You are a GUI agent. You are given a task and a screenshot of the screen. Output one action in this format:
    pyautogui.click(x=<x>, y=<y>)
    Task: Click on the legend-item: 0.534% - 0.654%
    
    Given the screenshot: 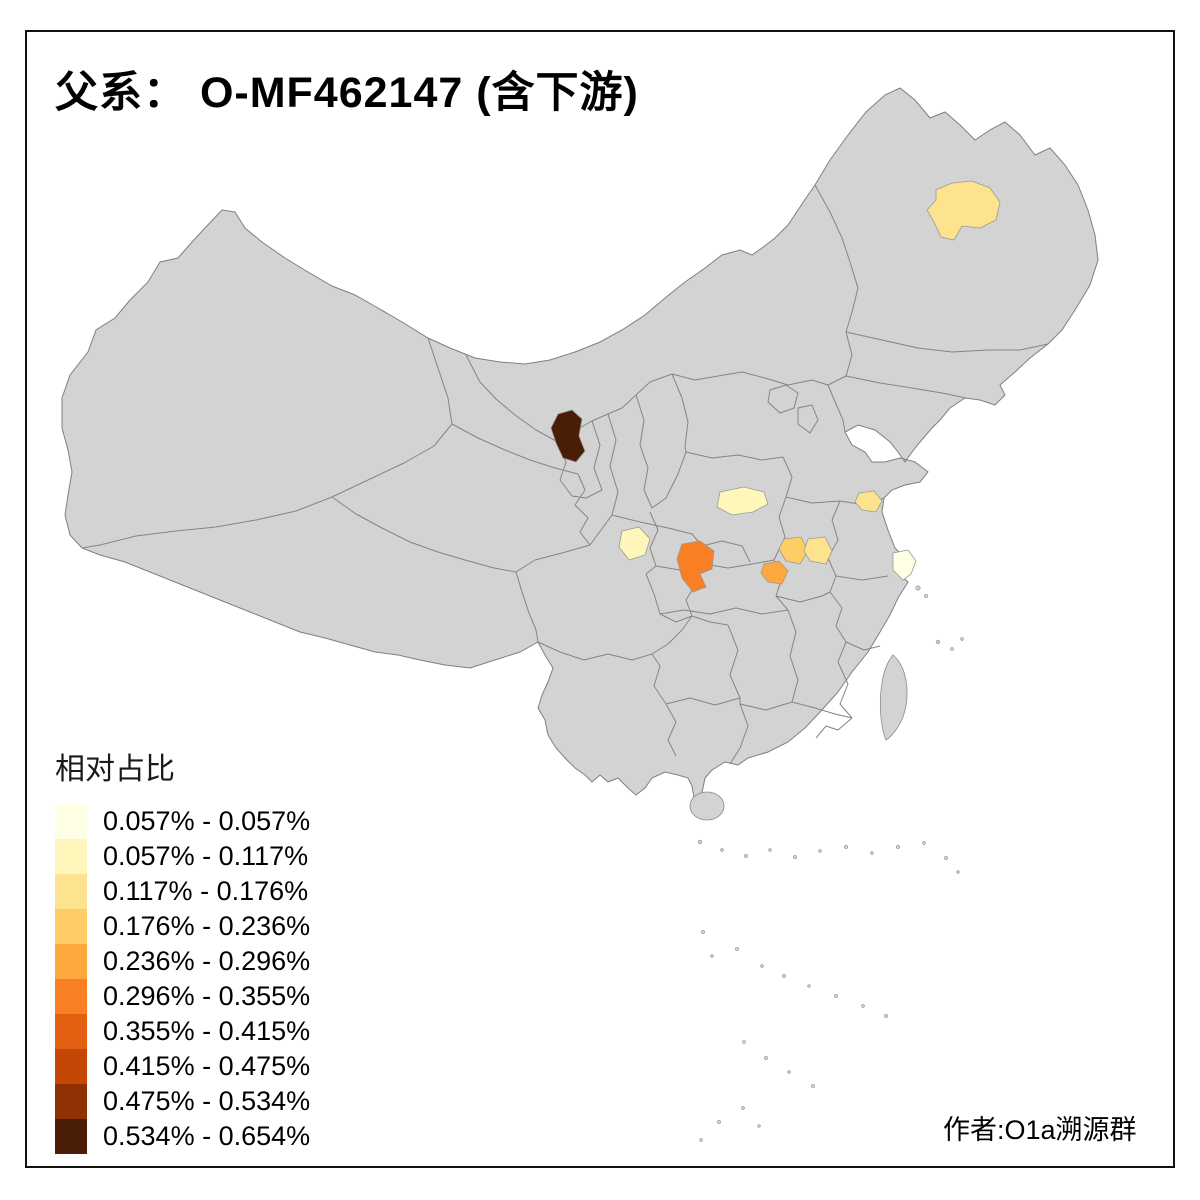 What is the action you would take?
    pyautogui.click(x=182, y=1136)
    